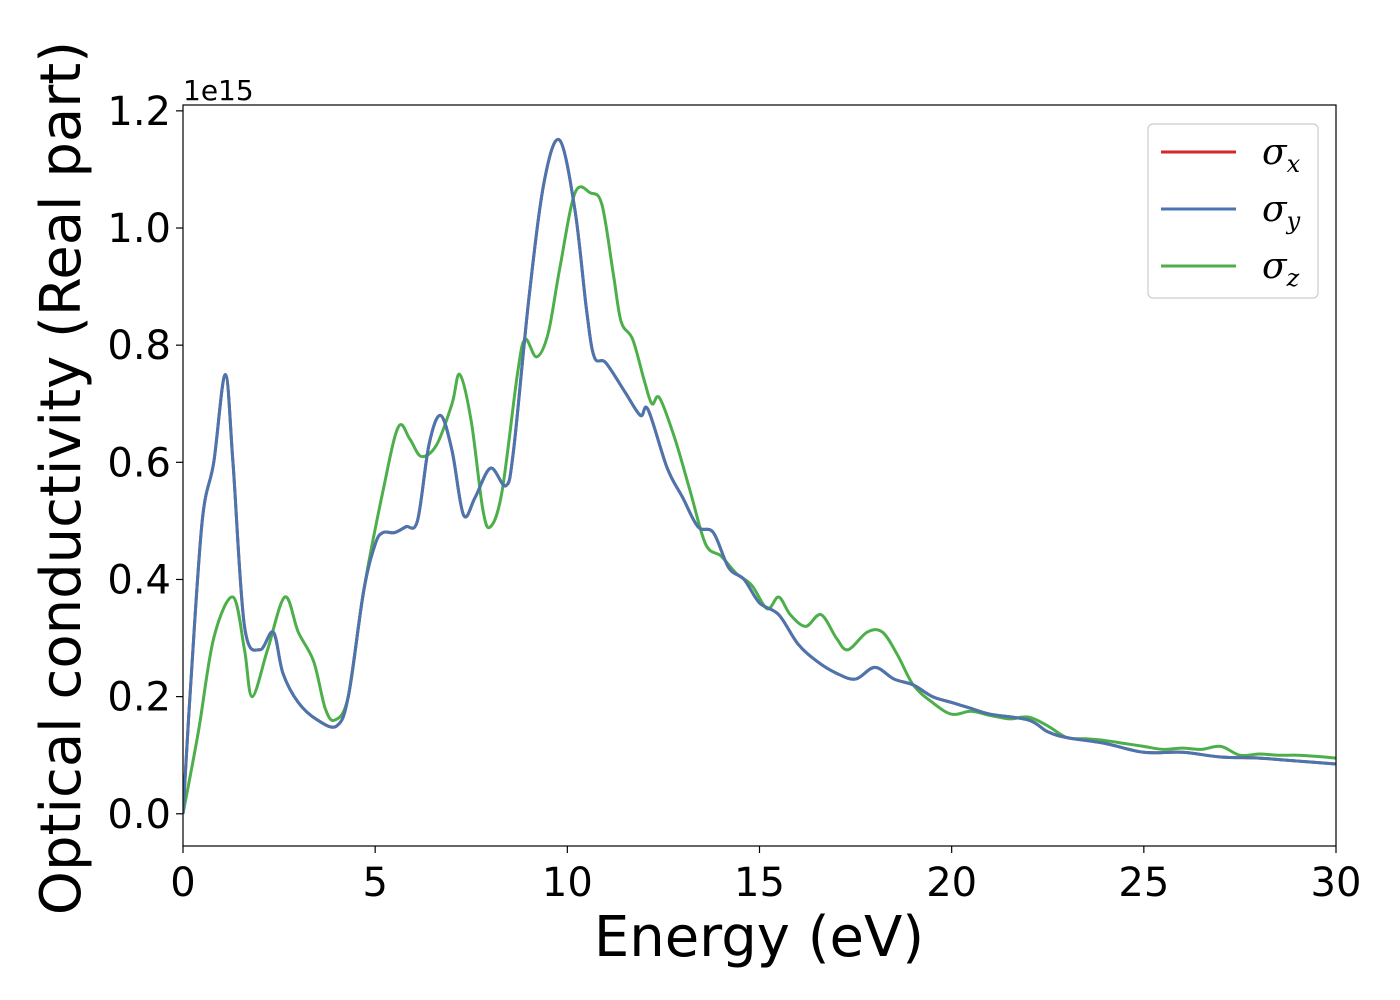 The image size is (1400, 1000). I want to click on y-offset-label: 1e15, so click(218, 90).